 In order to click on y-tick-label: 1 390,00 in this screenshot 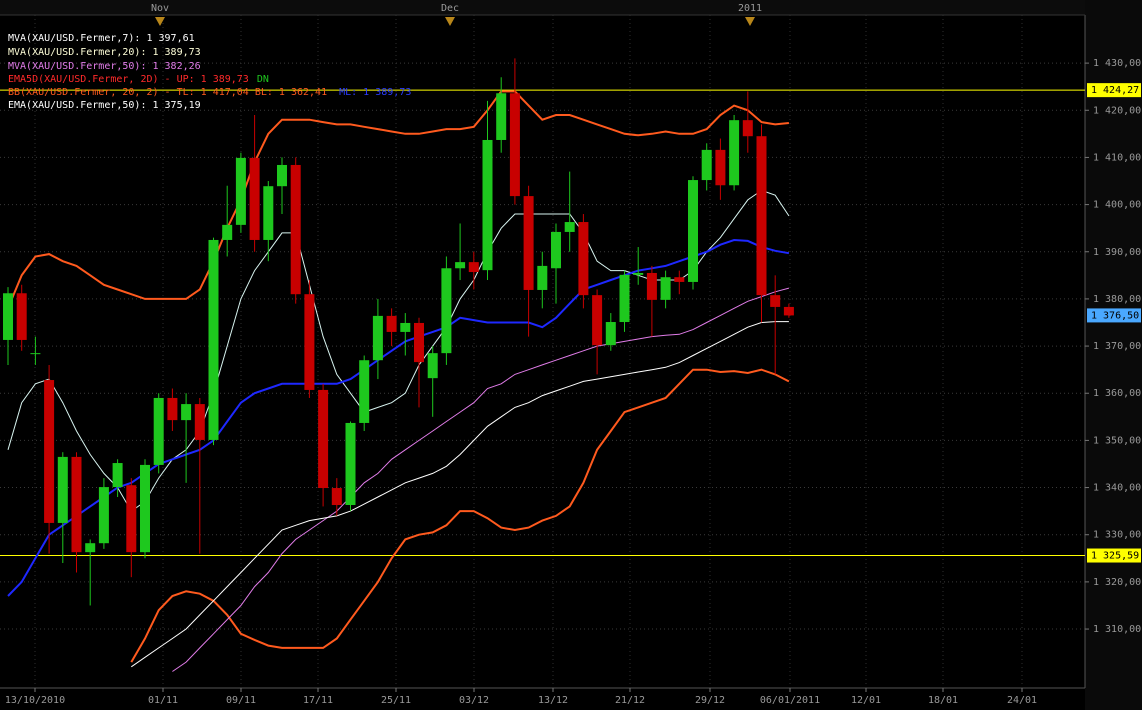, I will do `click(1117, 252)`.